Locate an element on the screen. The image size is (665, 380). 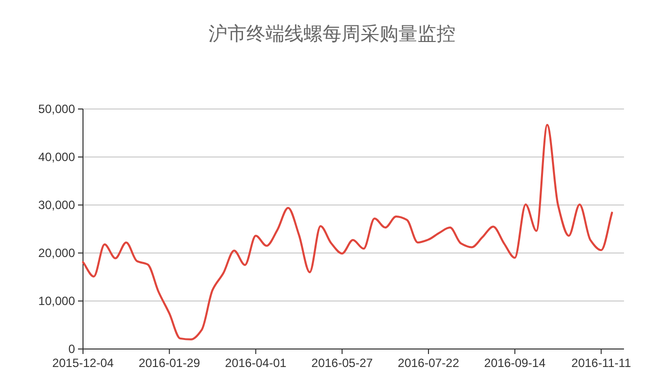
chart-title: 沪市终端线螺每周采购量监控 is located at coordinates (332, 34).